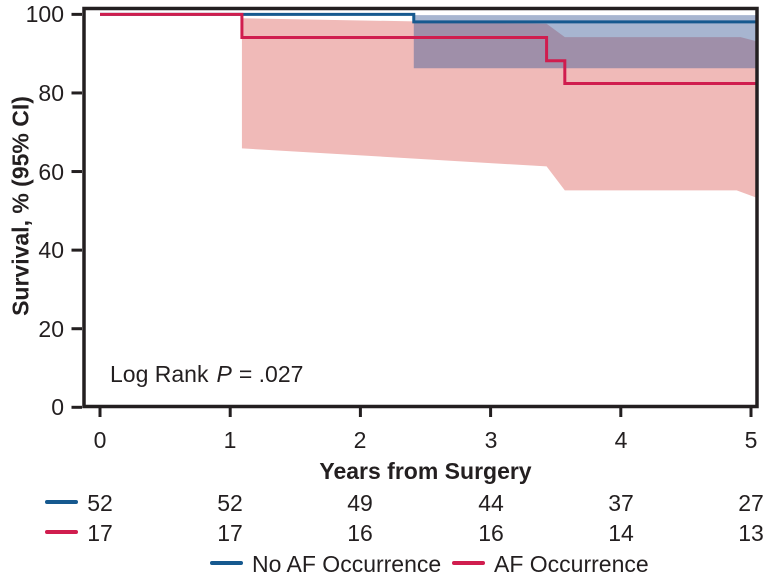  Describe the element at coordinates (360, 440) in the screenshot. I see `x-tick-label-2: 2` at that location.